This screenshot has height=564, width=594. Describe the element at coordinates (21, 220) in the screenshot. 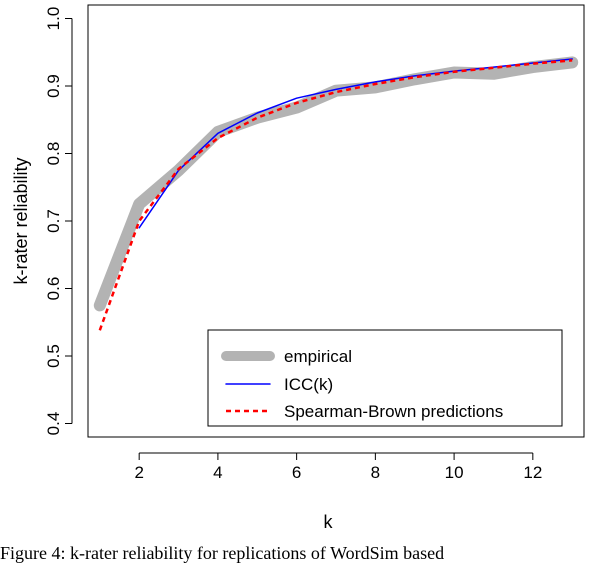

I see `y-axis-label: k-rater reliability` at that location.